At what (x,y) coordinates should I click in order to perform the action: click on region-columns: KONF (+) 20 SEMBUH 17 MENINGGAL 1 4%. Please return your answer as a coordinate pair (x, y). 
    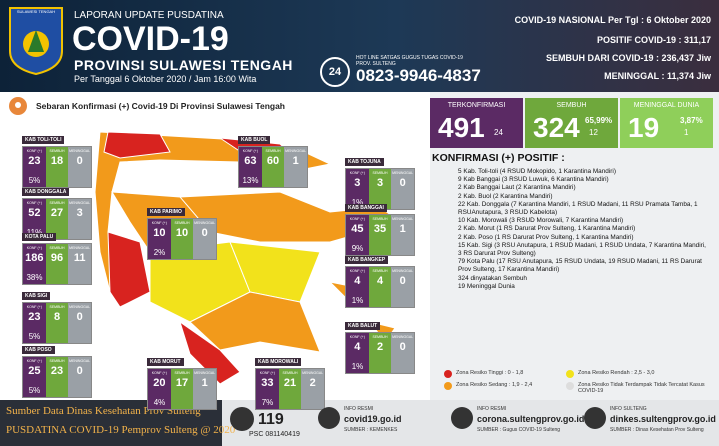
    Looking at the image, I should click on (182, 389).